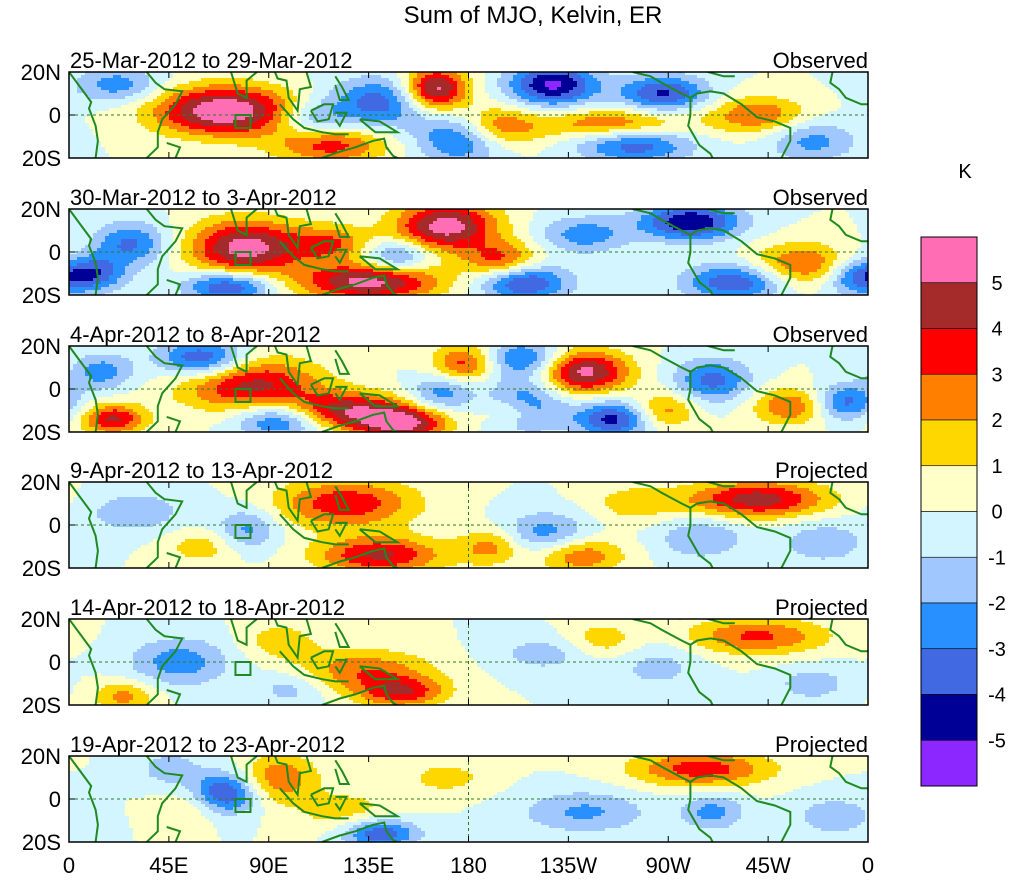 The width and height of the screenshot is (1015, 889). What do you see at coordinates (996, 375) in the screenshot?
I see `colorbar-tick-label: 3` at bounding box center [996, 375].